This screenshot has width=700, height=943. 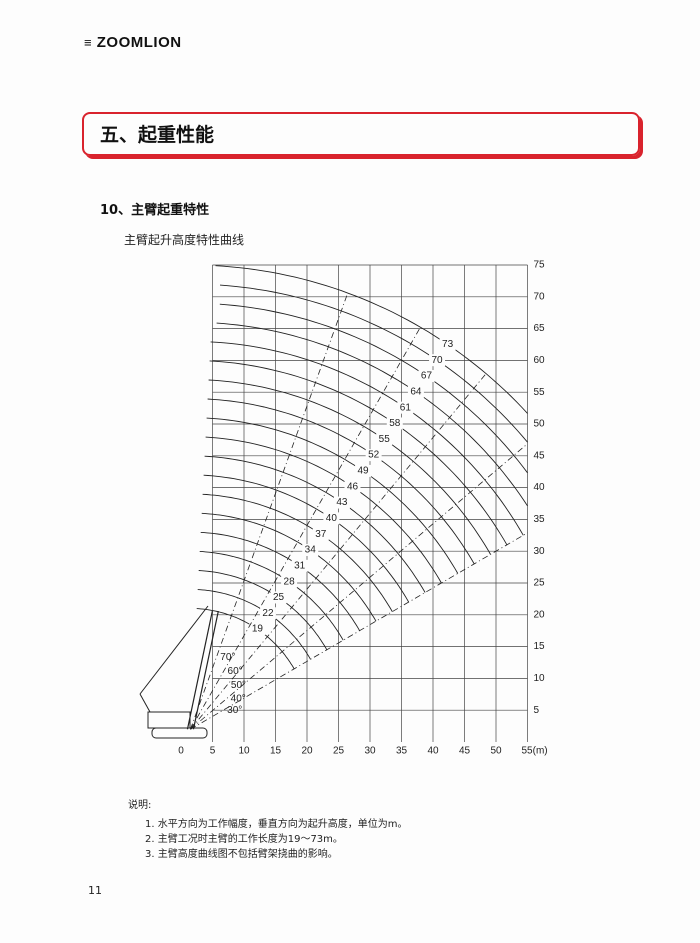 What do you see at coordinates (540, 296) in the screenshot?
I see `y-tick-label: 70` at bounding box center [540, 296].